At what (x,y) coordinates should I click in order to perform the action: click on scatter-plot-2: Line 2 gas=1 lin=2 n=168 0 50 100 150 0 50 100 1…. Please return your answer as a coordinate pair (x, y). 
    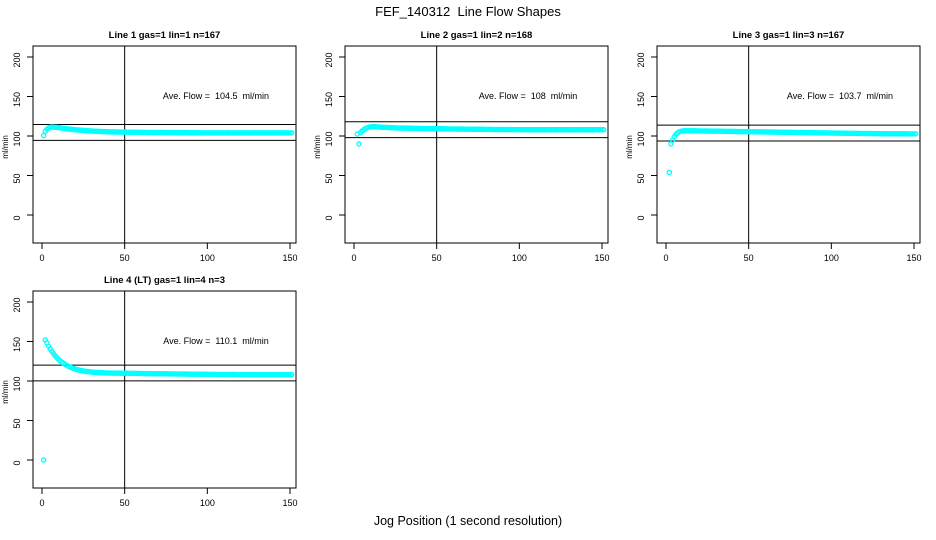
    Looking at the image, I should click on (461, 146).